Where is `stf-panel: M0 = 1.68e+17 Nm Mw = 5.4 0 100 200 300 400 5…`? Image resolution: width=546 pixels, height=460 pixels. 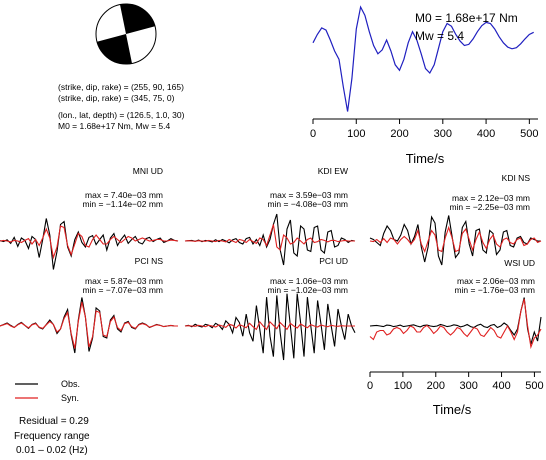
stf-panel: M0 = 1.68e+17 Nm Mw = 5.4 0 100 200 300 400 5… is located at coordinates (424, 85).